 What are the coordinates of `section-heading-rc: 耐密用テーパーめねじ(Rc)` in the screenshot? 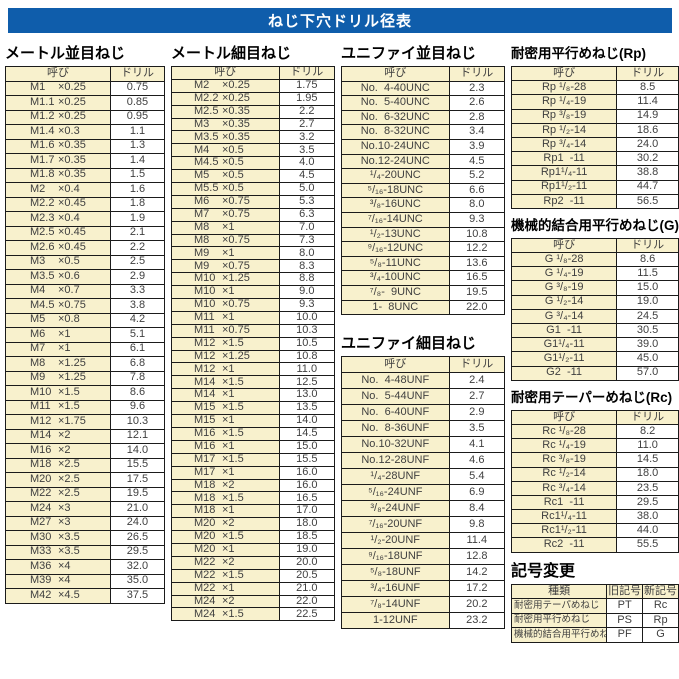 It's located at (592, 397).